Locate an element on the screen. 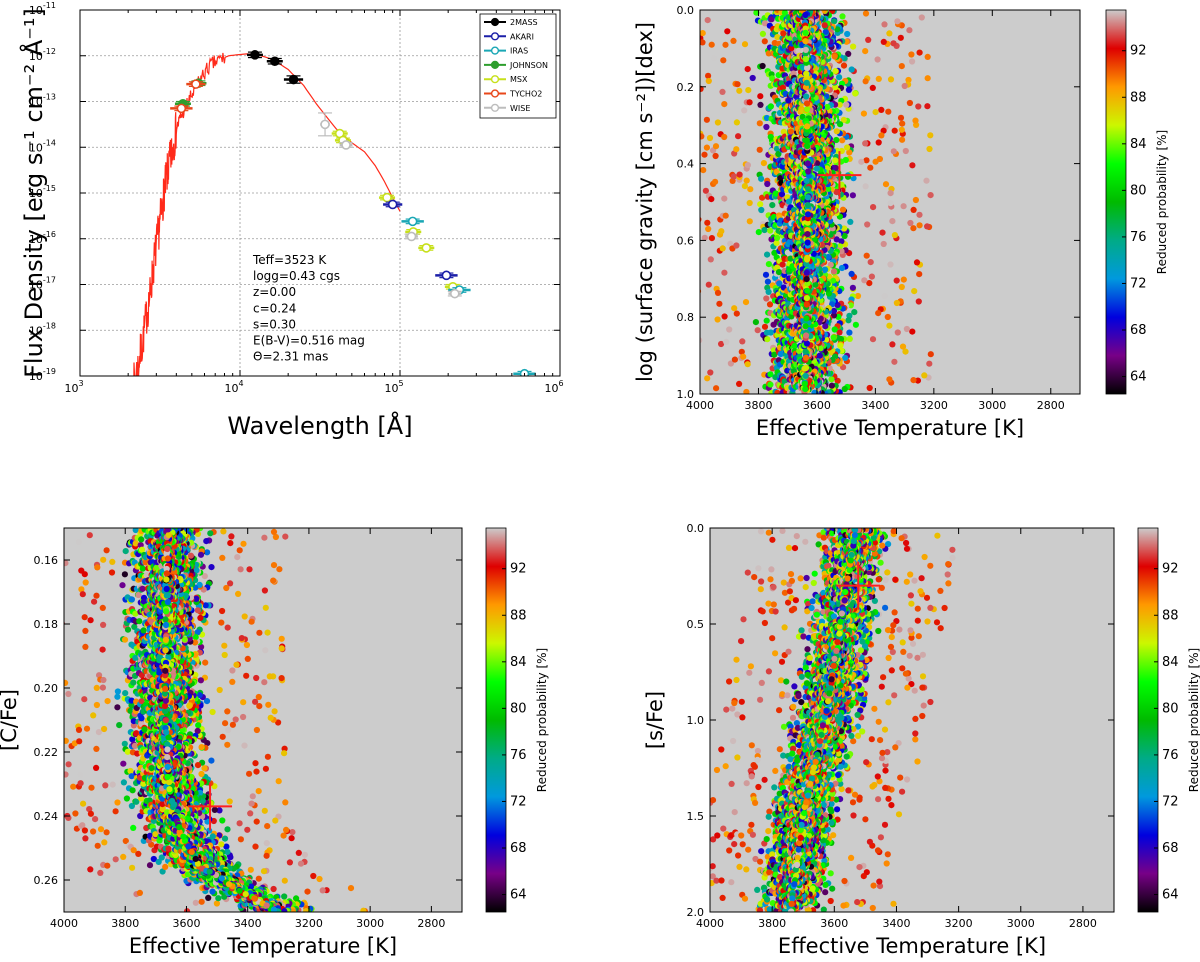  sed-ytick-label: 10-13 is located at coordinates (42, 101).